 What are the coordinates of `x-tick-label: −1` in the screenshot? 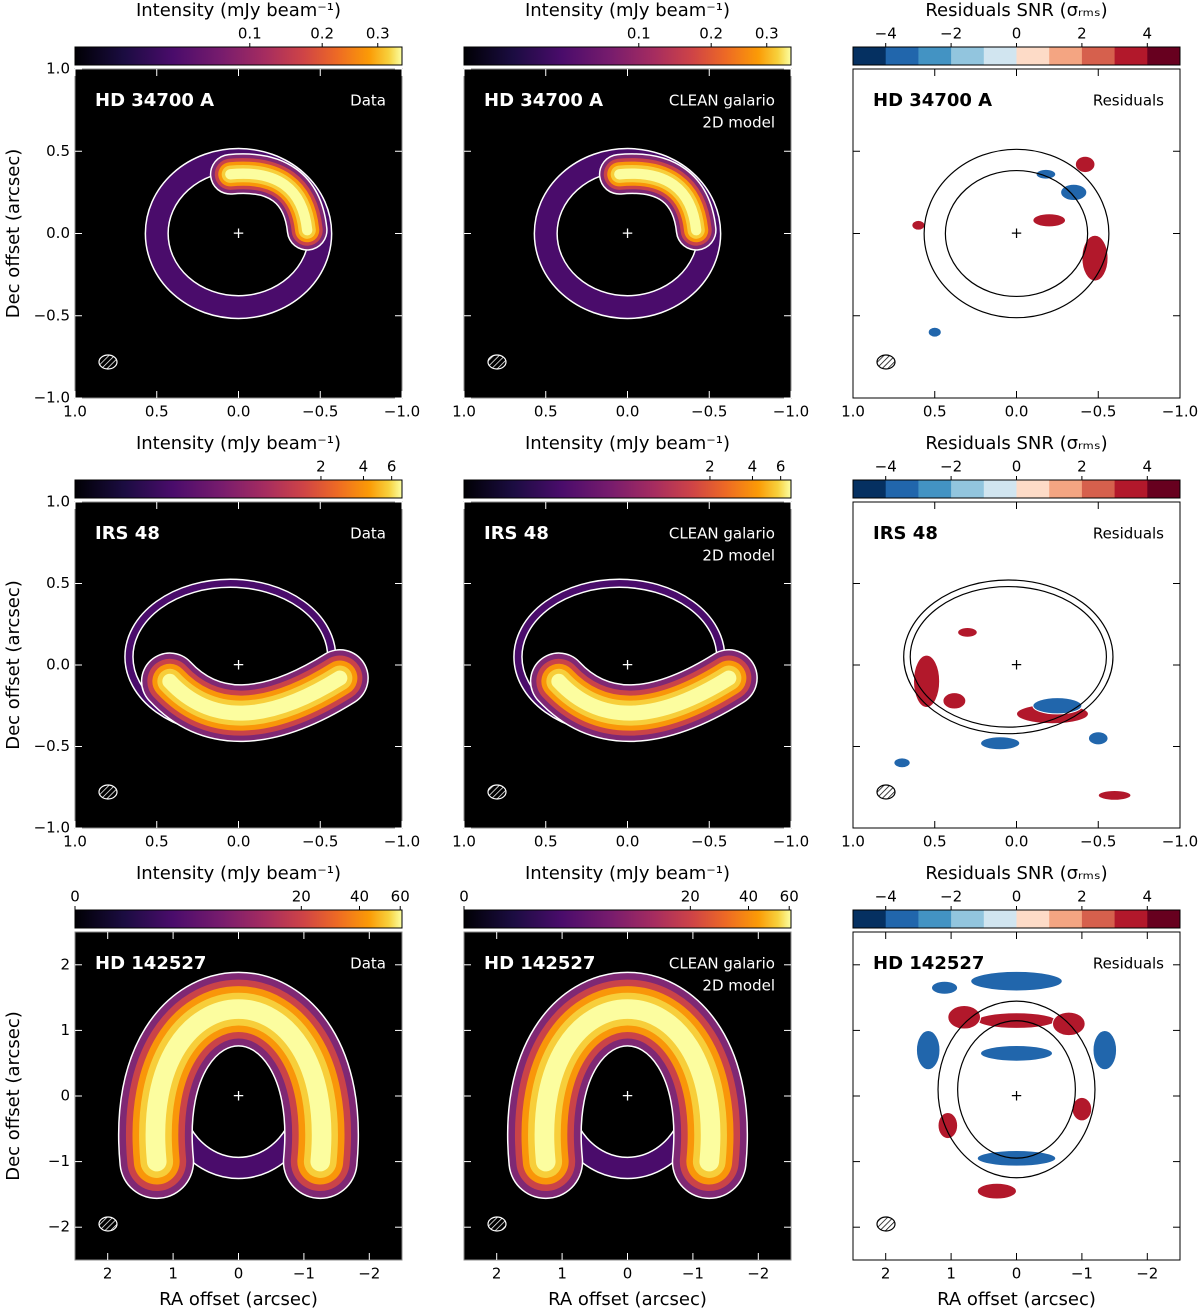 It's located at (304, 1274).